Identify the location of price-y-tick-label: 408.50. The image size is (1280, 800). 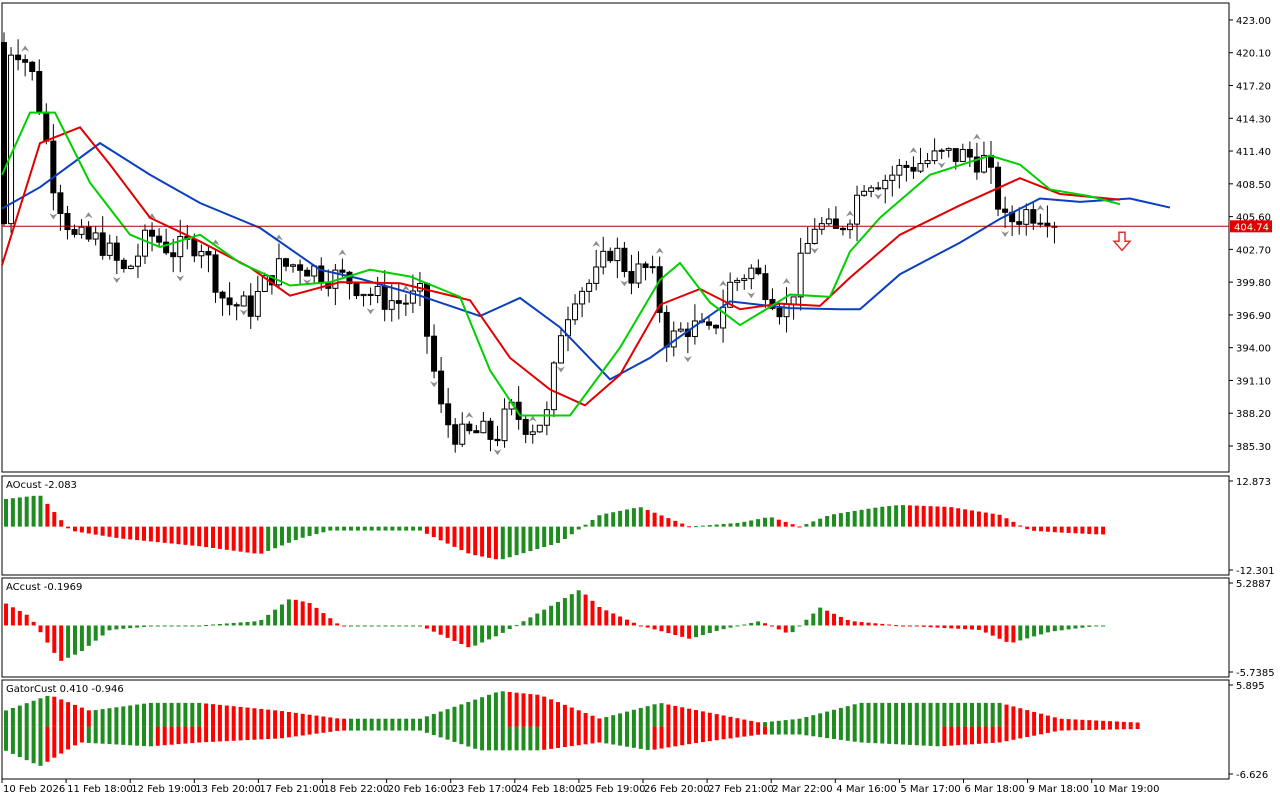
(1253, 185).